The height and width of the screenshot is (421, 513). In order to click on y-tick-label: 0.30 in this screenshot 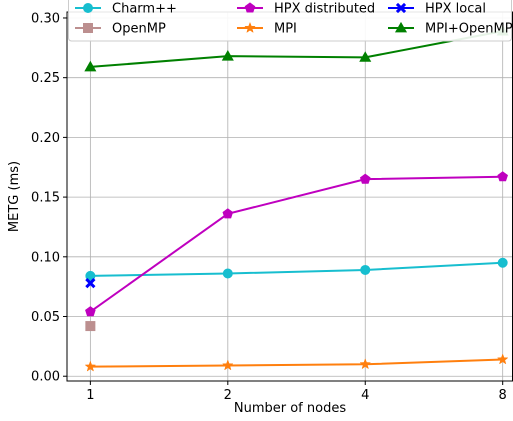, I will do `click(45, 18)`.